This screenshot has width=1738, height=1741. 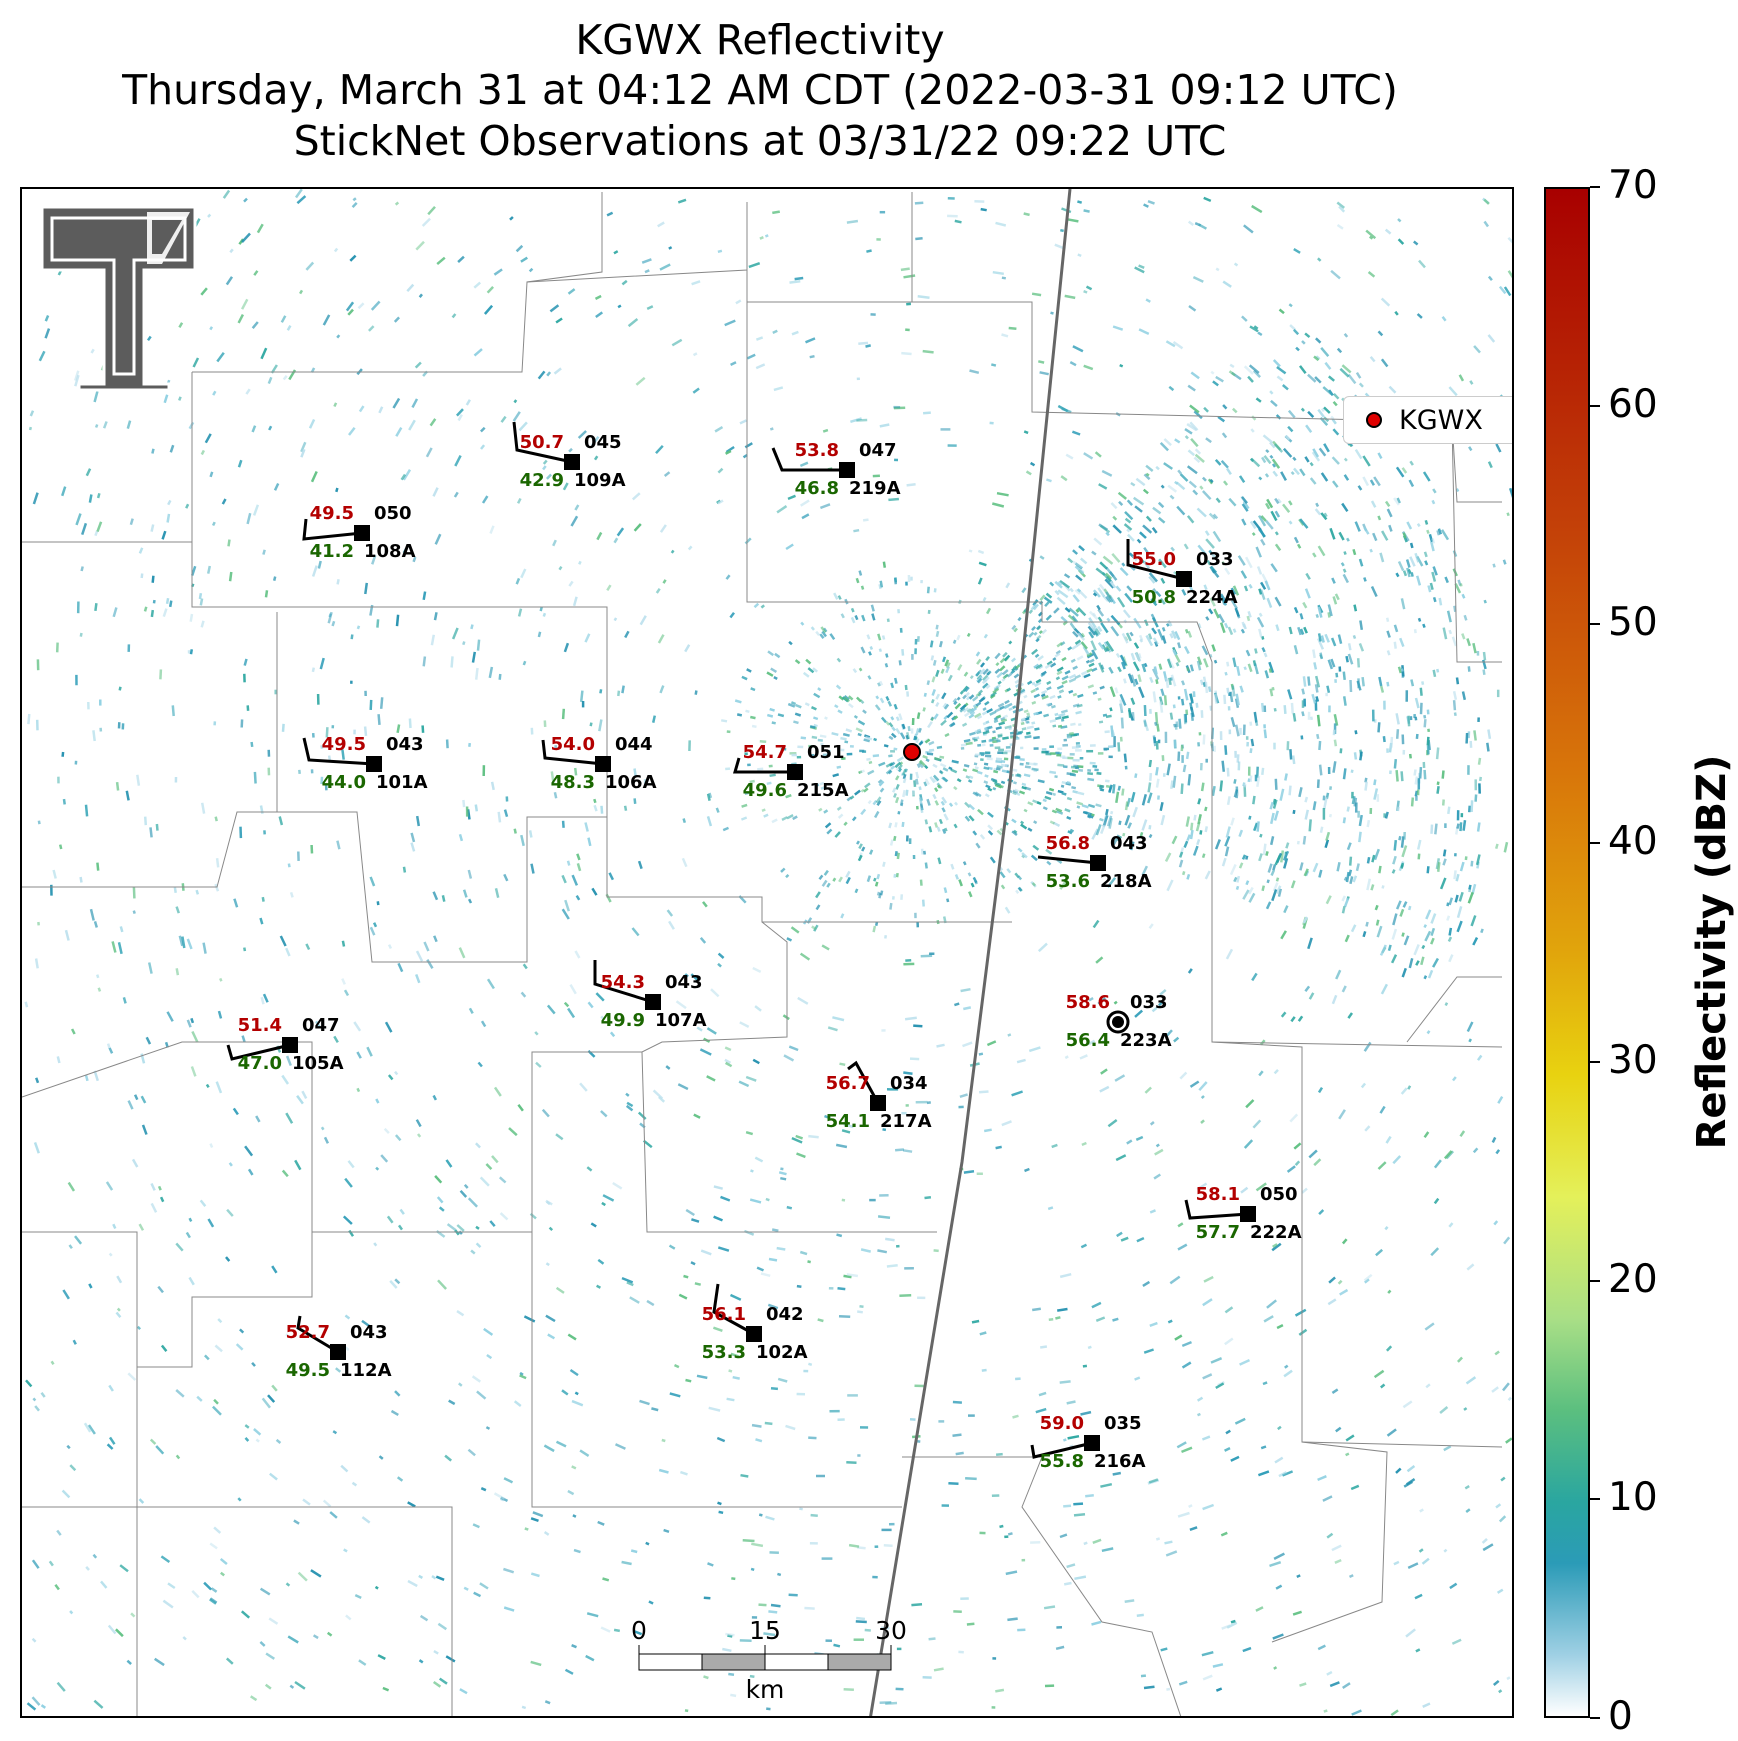 I want to click on colorbar, so click(x=1567, y=952).